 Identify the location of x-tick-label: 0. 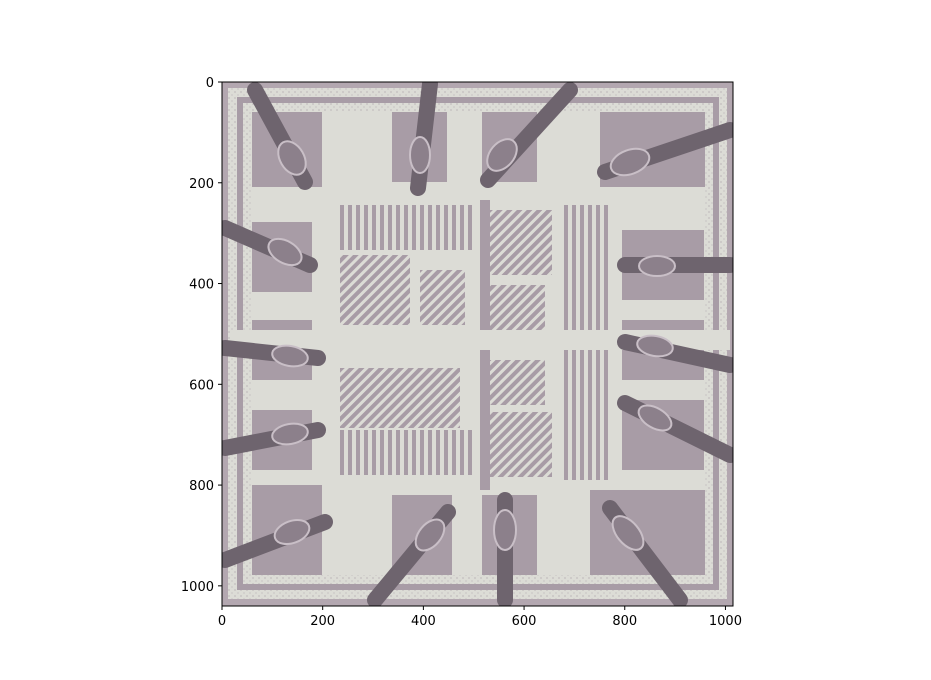
(222, 621).